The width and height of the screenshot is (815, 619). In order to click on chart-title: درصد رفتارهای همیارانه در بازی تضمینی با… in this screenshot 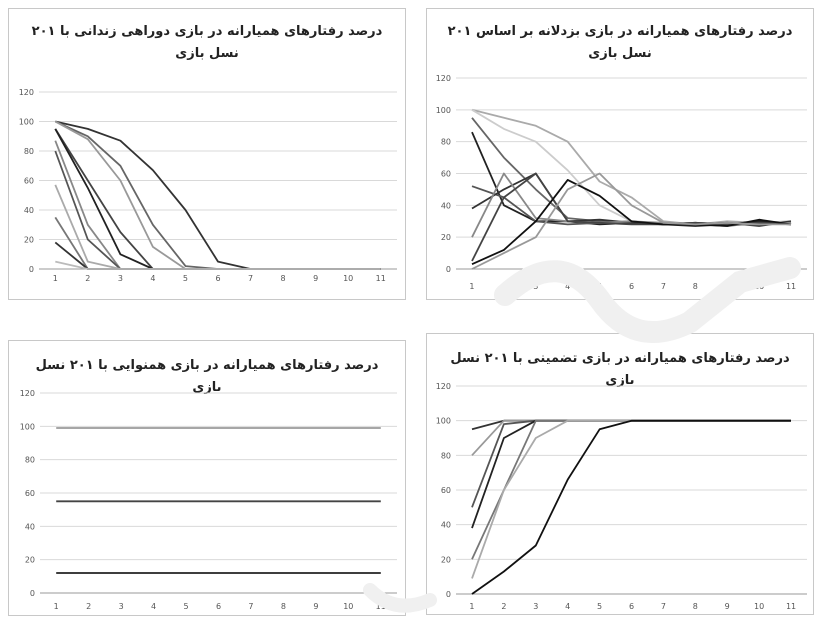, I will do `click(620, 369)`.